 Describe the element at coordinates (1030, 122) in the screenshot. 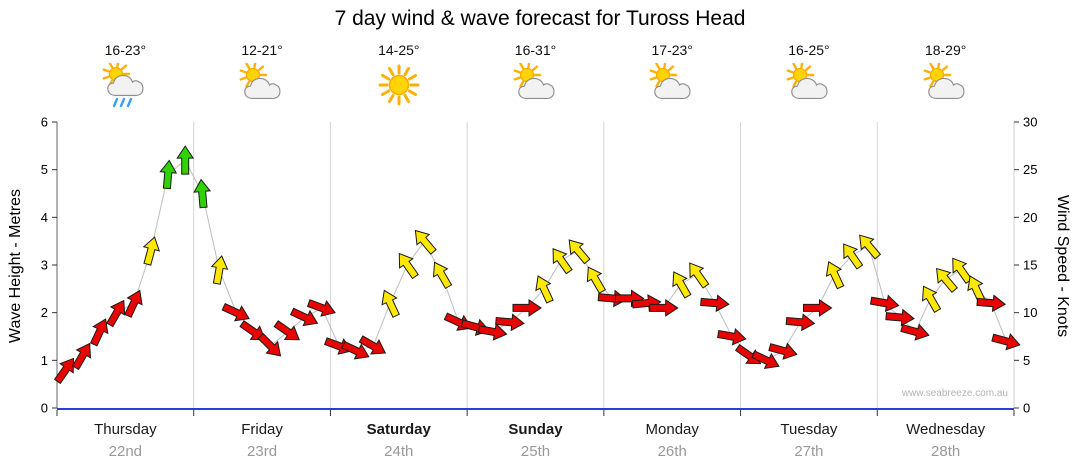

I see `right-tick-label: 30` at that location.